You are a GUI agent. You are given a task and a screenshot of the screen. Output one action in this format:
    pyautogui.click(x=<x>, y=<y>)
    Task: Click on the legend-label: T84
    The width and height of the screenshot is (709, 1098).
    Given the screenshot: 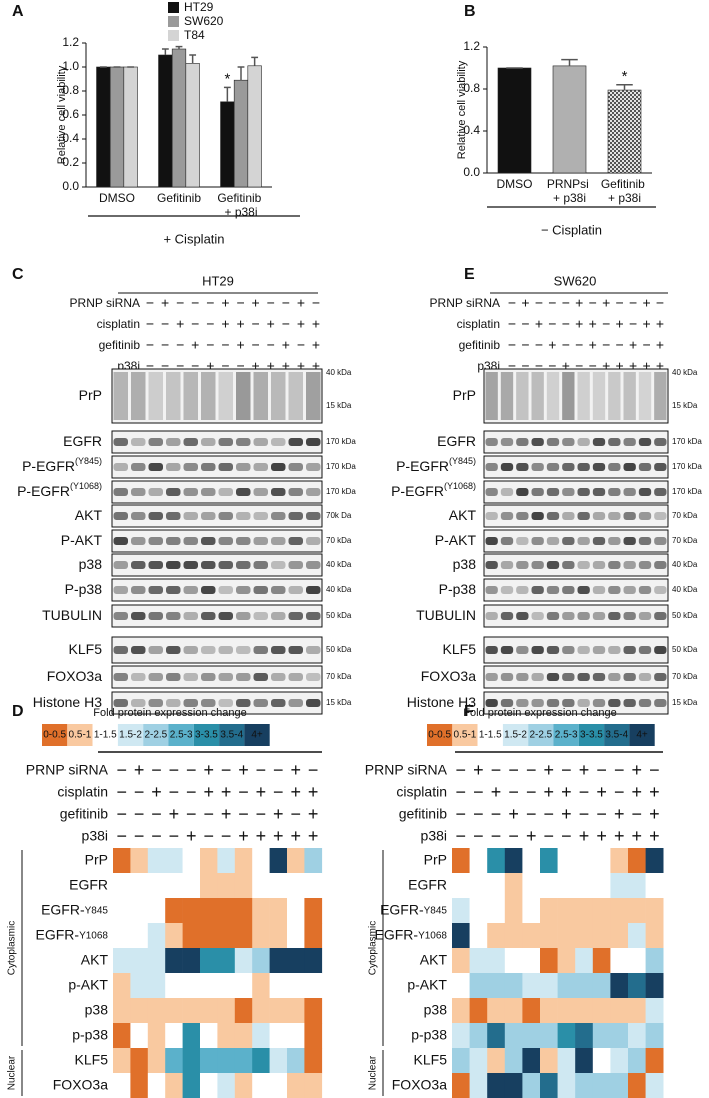 What is the action you would take?
    pyautogui.click(x=194, y=35)
    